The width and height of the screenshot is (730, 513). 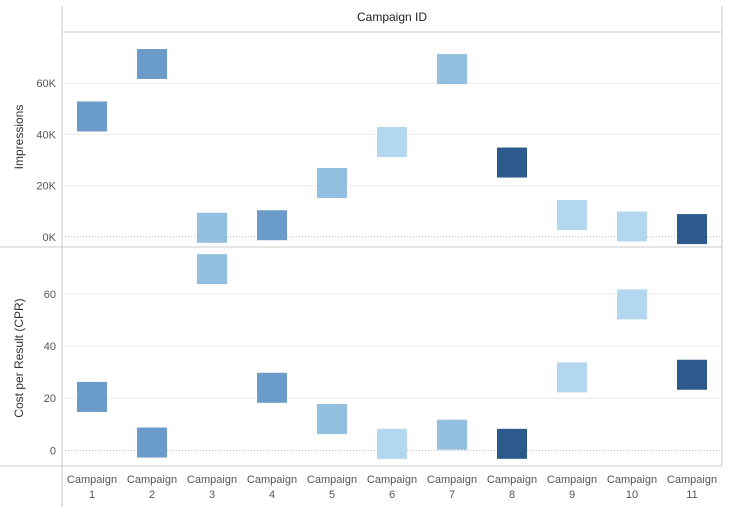 I want to click on y-tick-label-p2-2: 40, so click(x=50, y=347).